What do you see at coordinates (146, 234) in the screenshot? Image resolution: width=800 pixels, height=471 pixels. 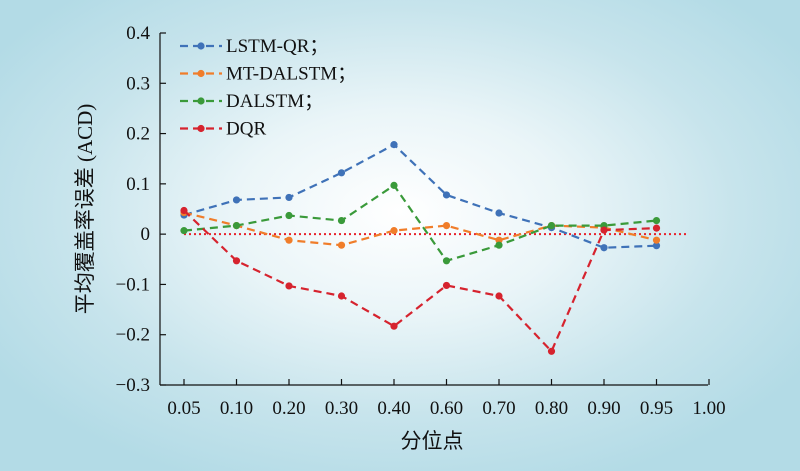 I see `y-tick-label: 0` at bounding box center [146, 234].